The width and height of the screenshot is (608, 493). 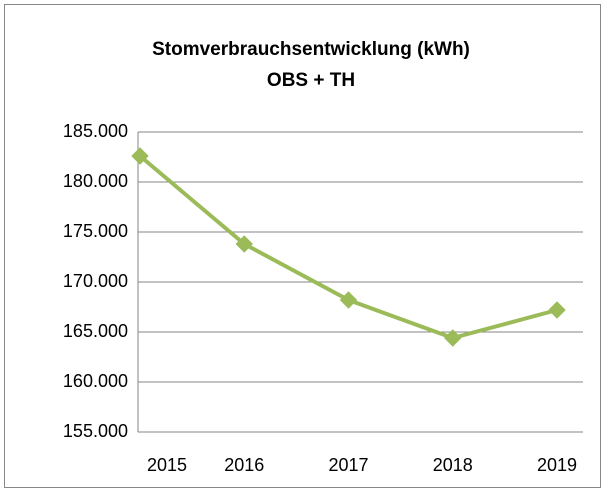 I want to click on y-tick-label: 155.000, so click(x=95, y=431).